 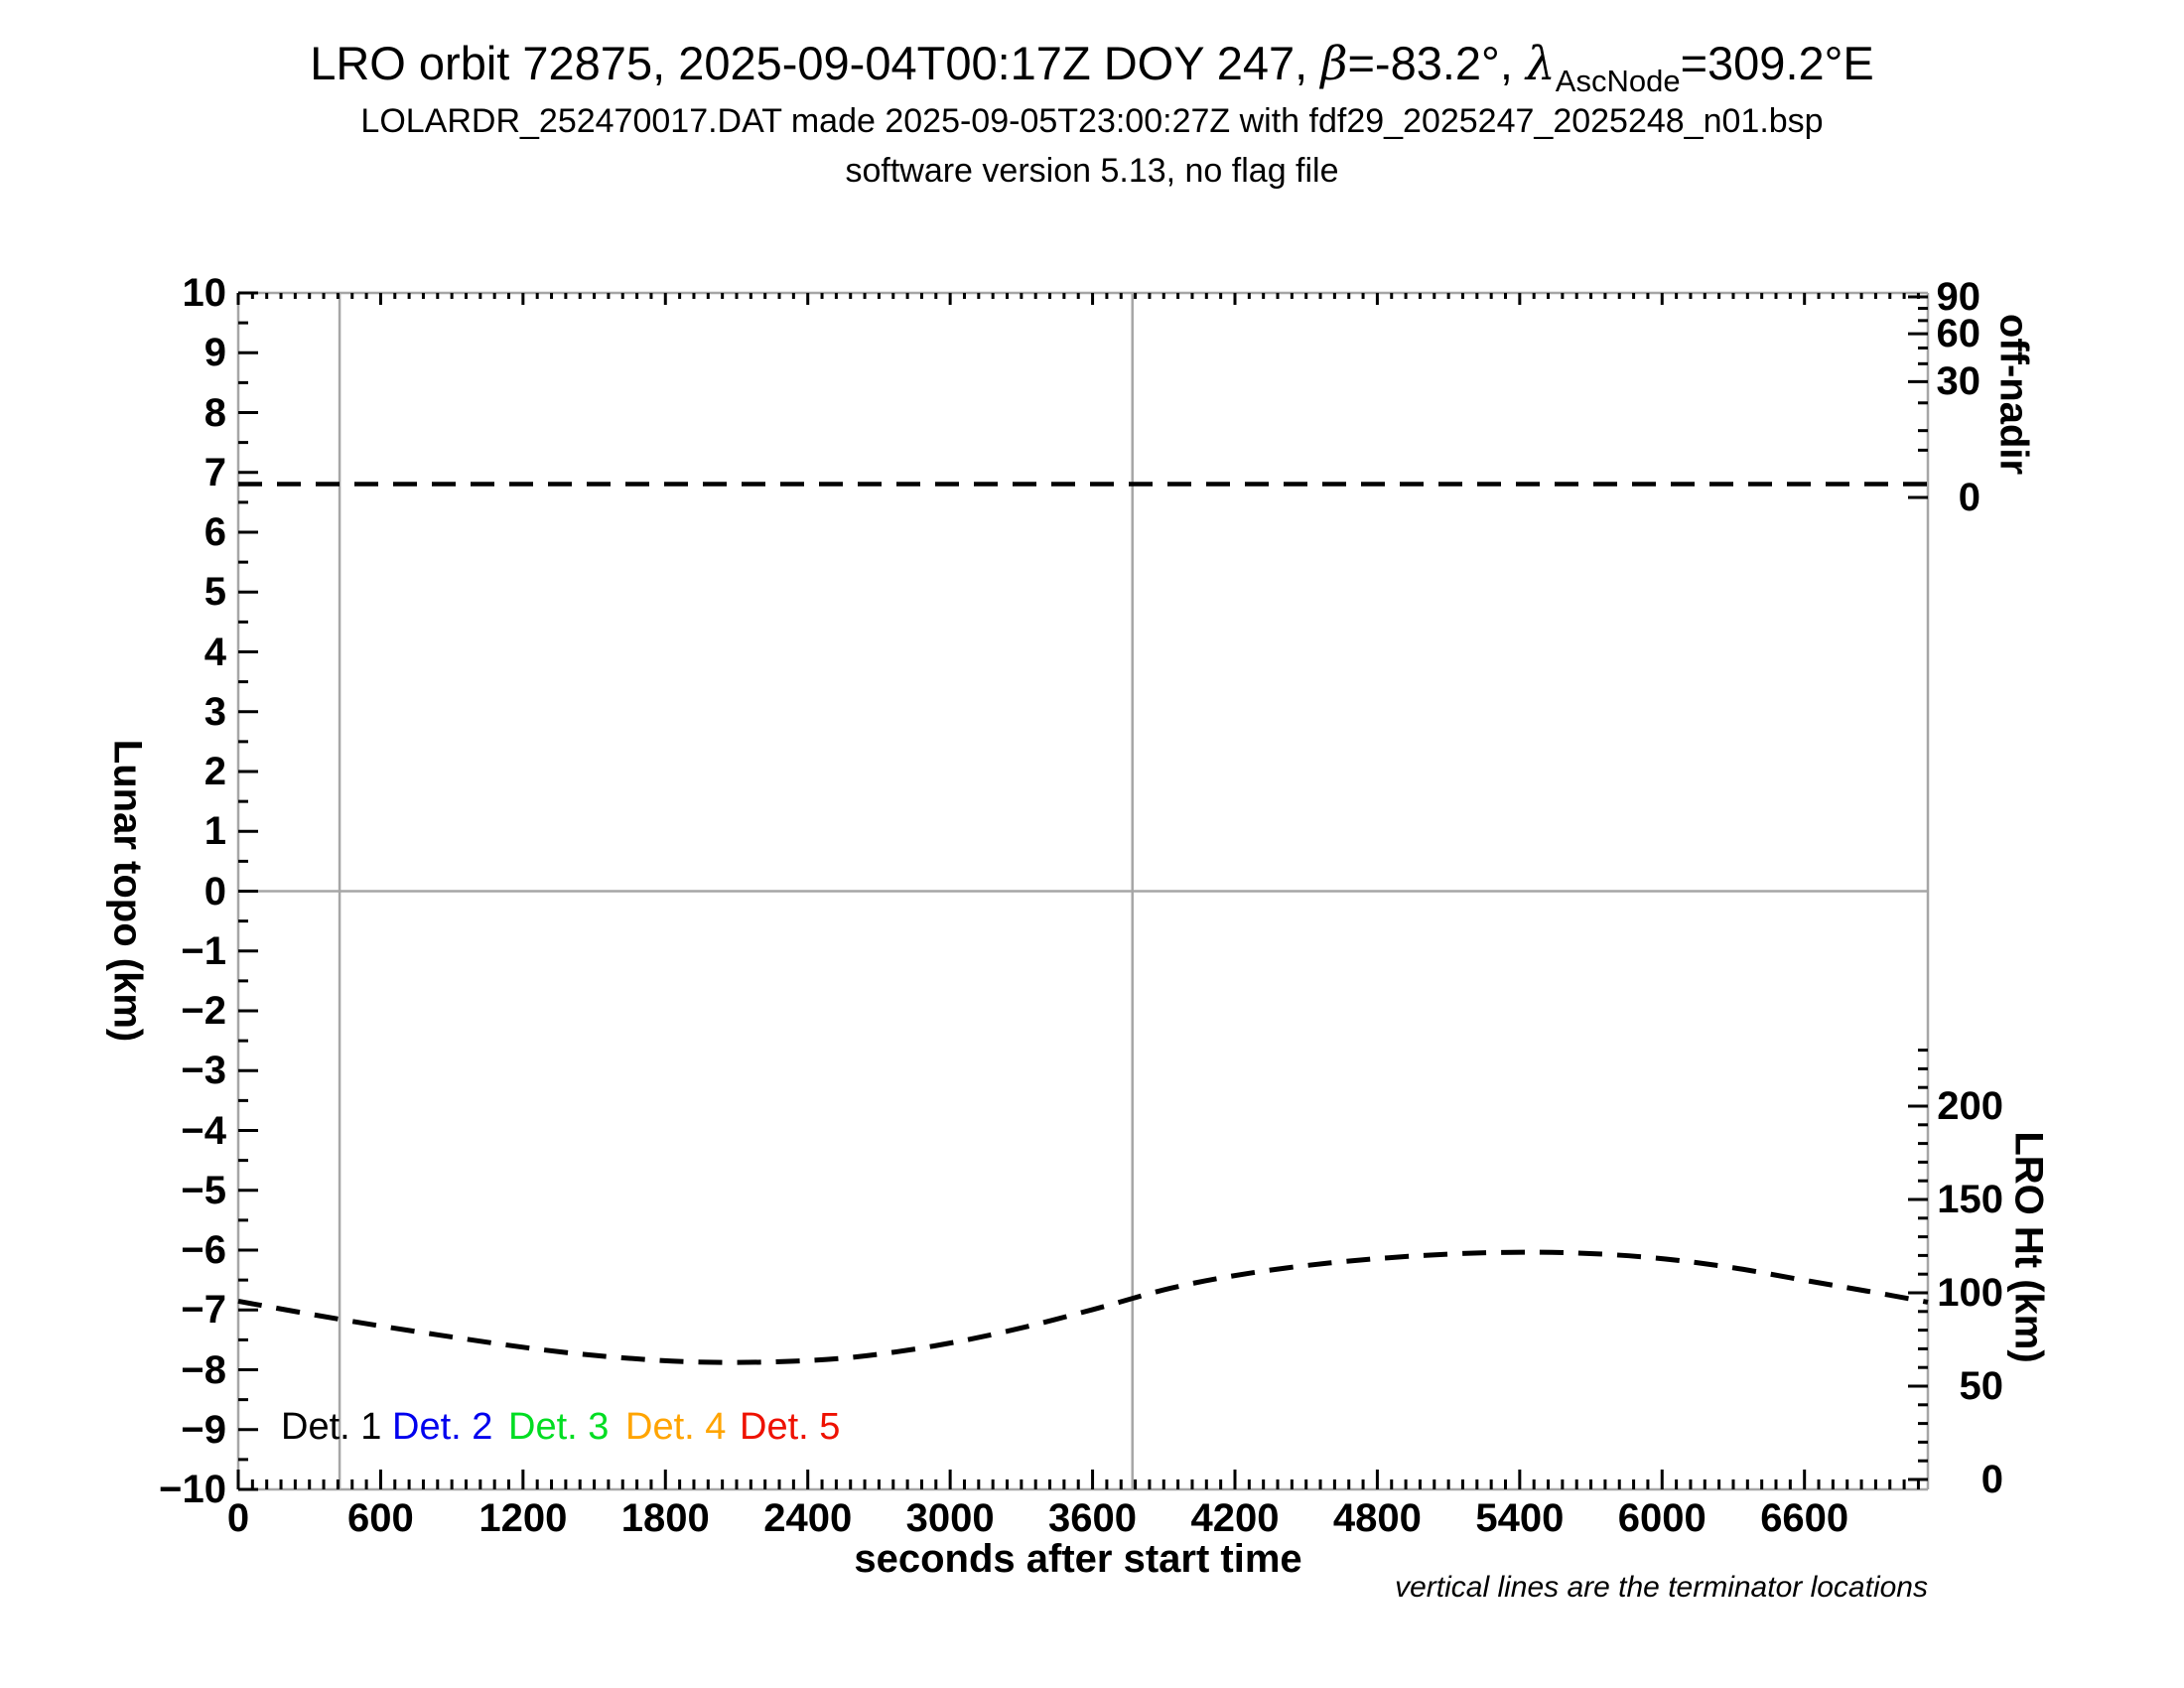 I want to click on lambda-symbol: λ, so click(x=1540, y=64).